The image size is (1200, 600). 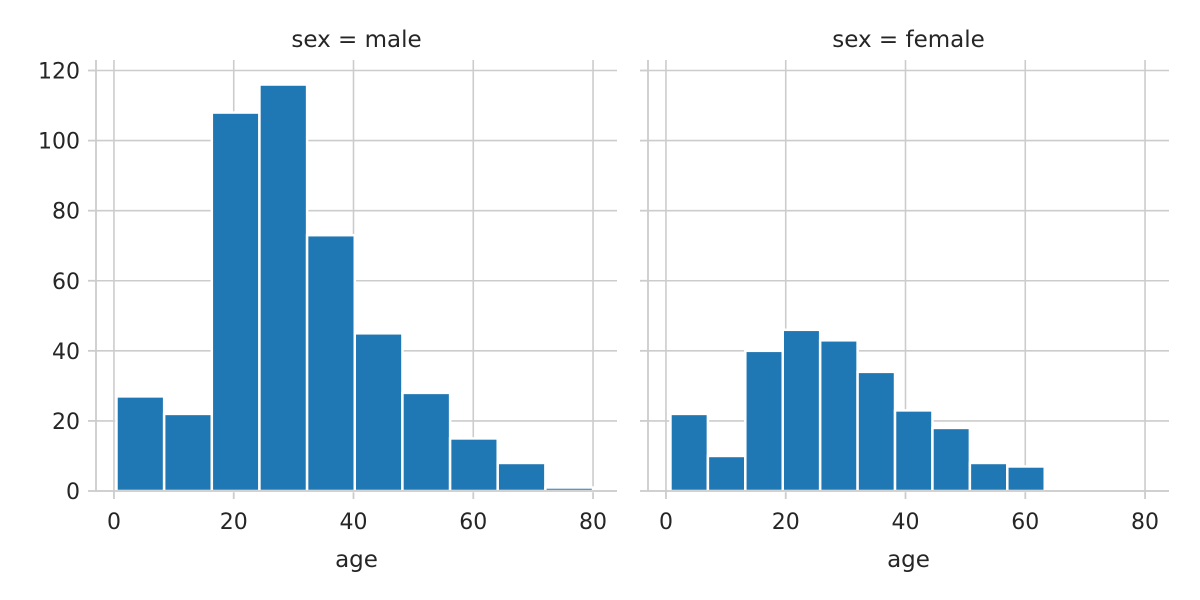 What do you see at coordinates (908, 40) in the screenshot?
I see `panel-title: sex = female` at bounding box center [908, 40].